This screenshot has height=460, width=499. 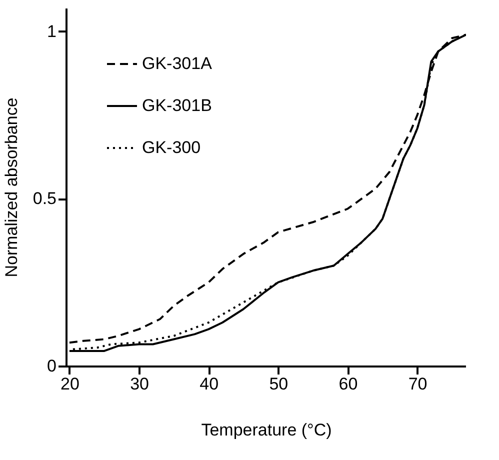 I want to click on legend-label: GK-301B, so click(x=177, y=105).